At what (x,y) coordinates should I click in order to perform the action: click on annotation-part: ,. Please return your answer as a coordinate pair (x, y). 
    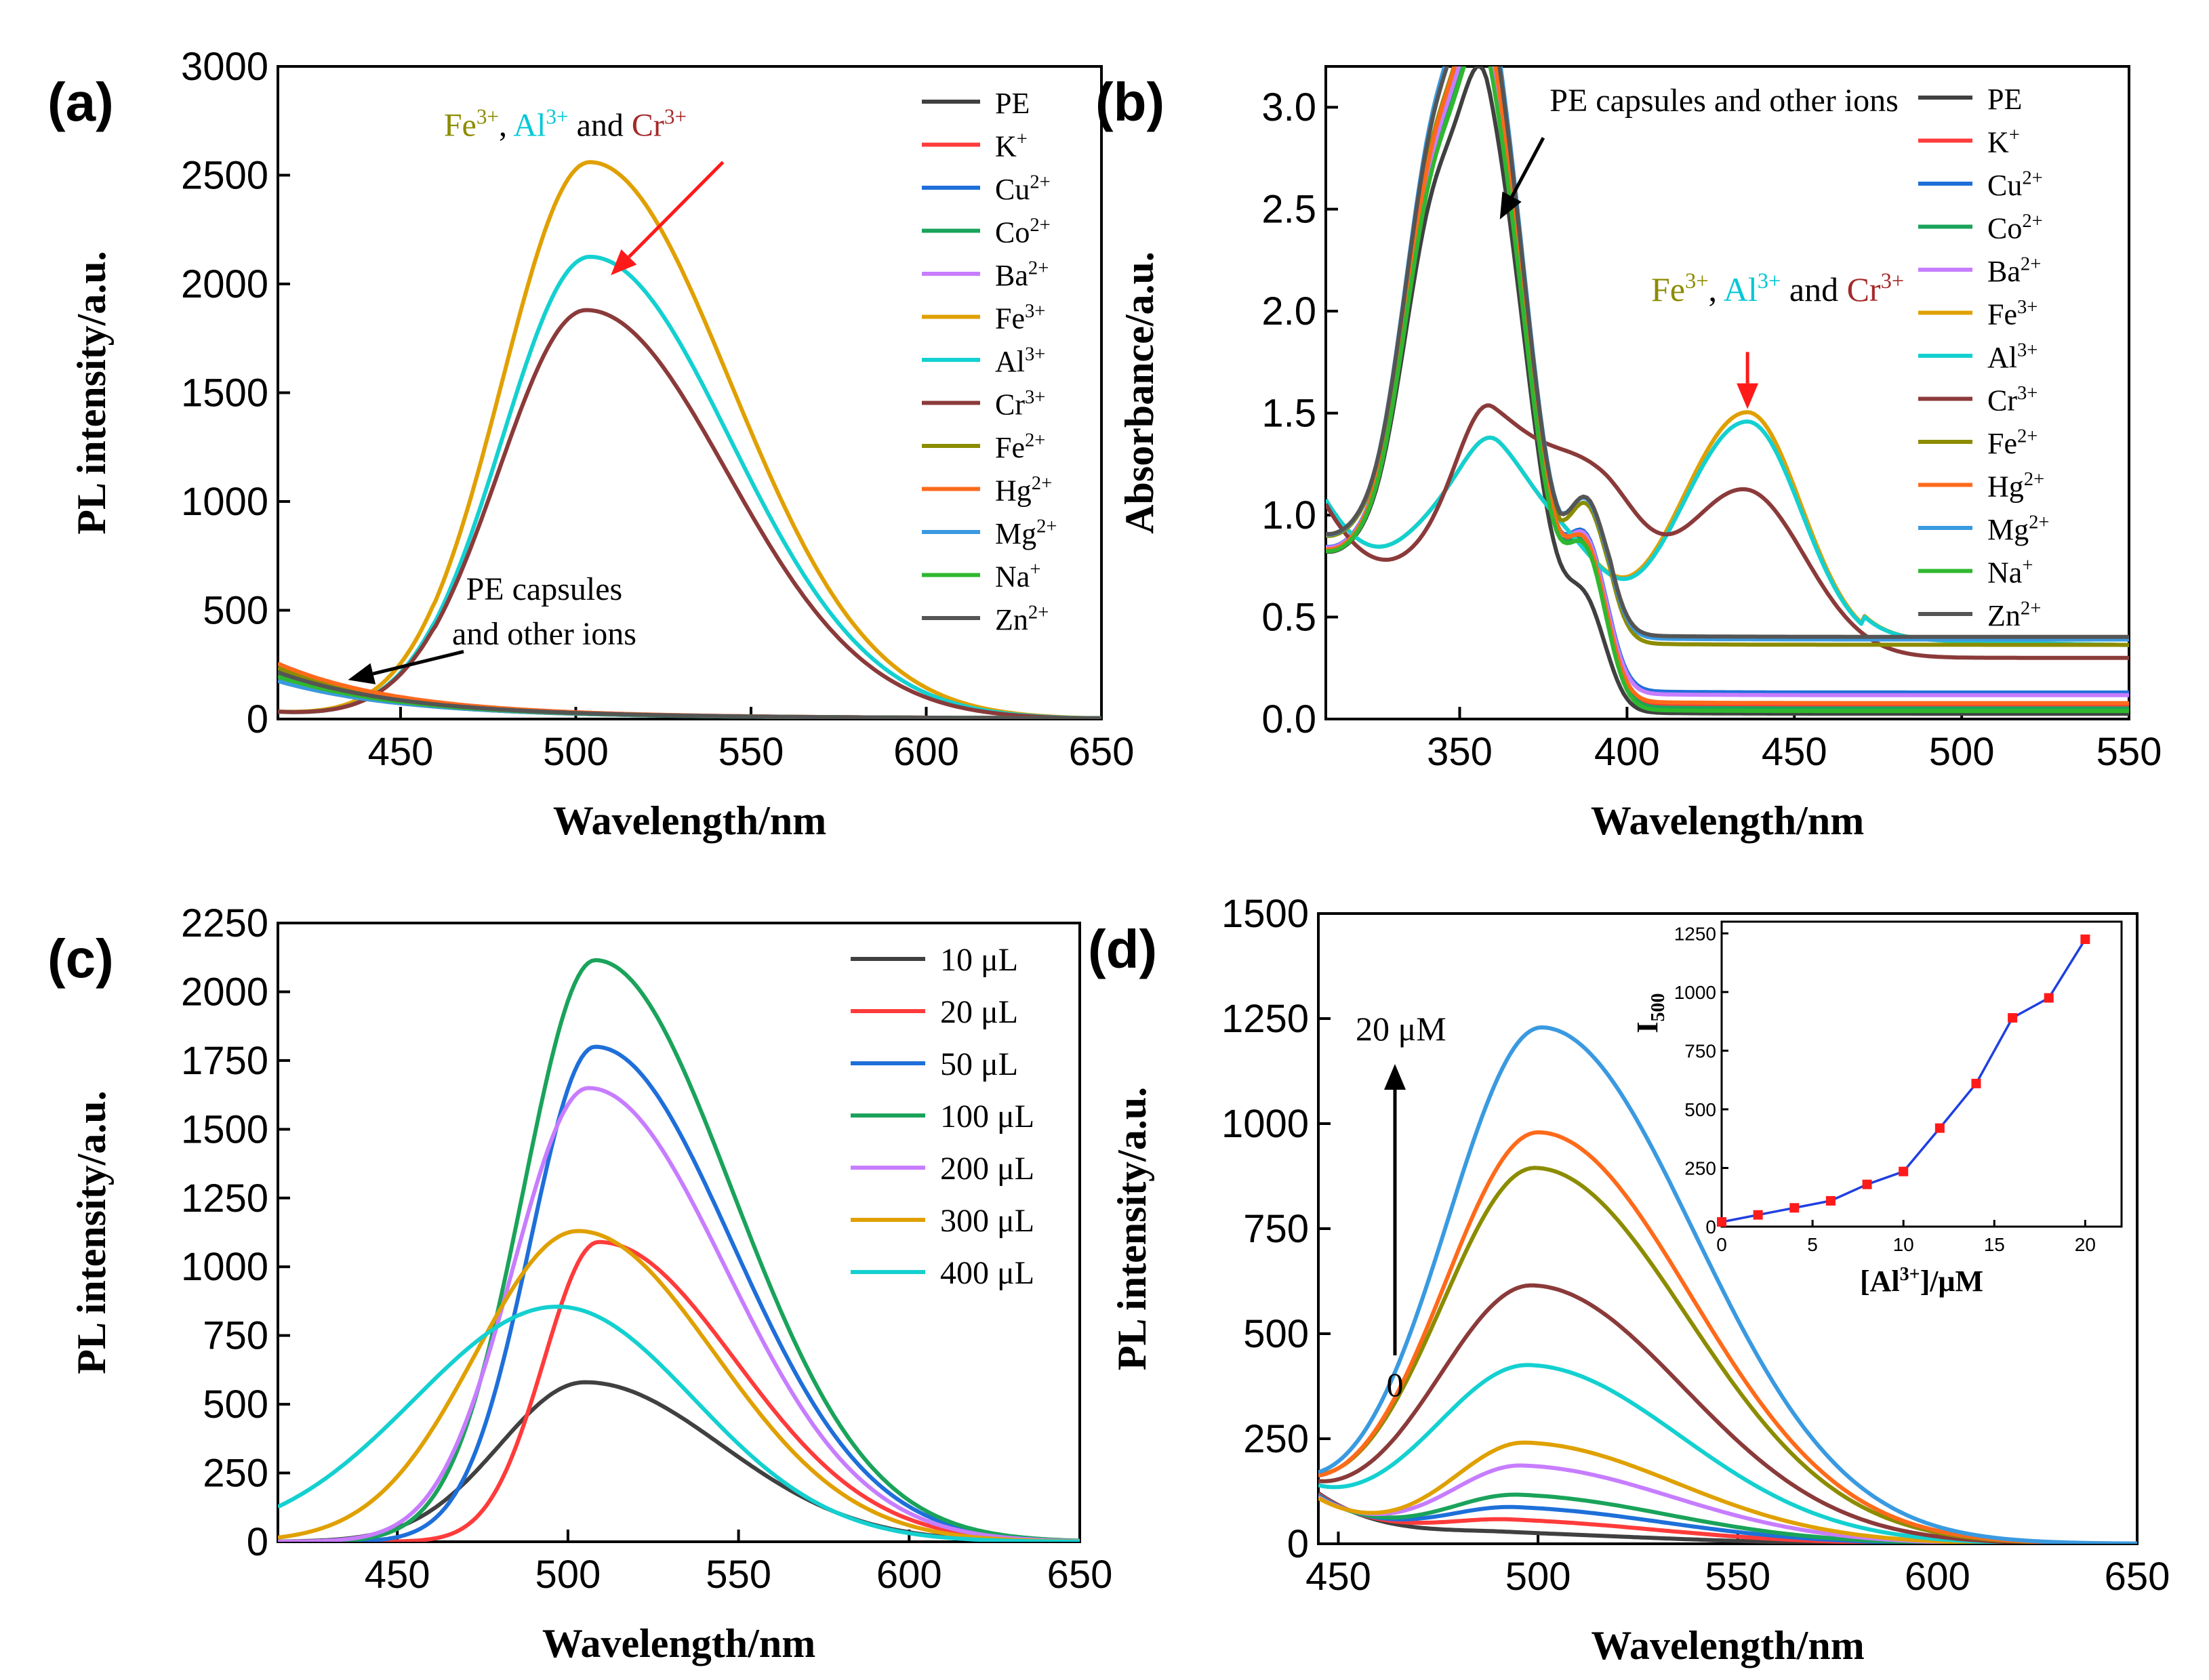
    Looking at the image, I should click on (1716, 289).